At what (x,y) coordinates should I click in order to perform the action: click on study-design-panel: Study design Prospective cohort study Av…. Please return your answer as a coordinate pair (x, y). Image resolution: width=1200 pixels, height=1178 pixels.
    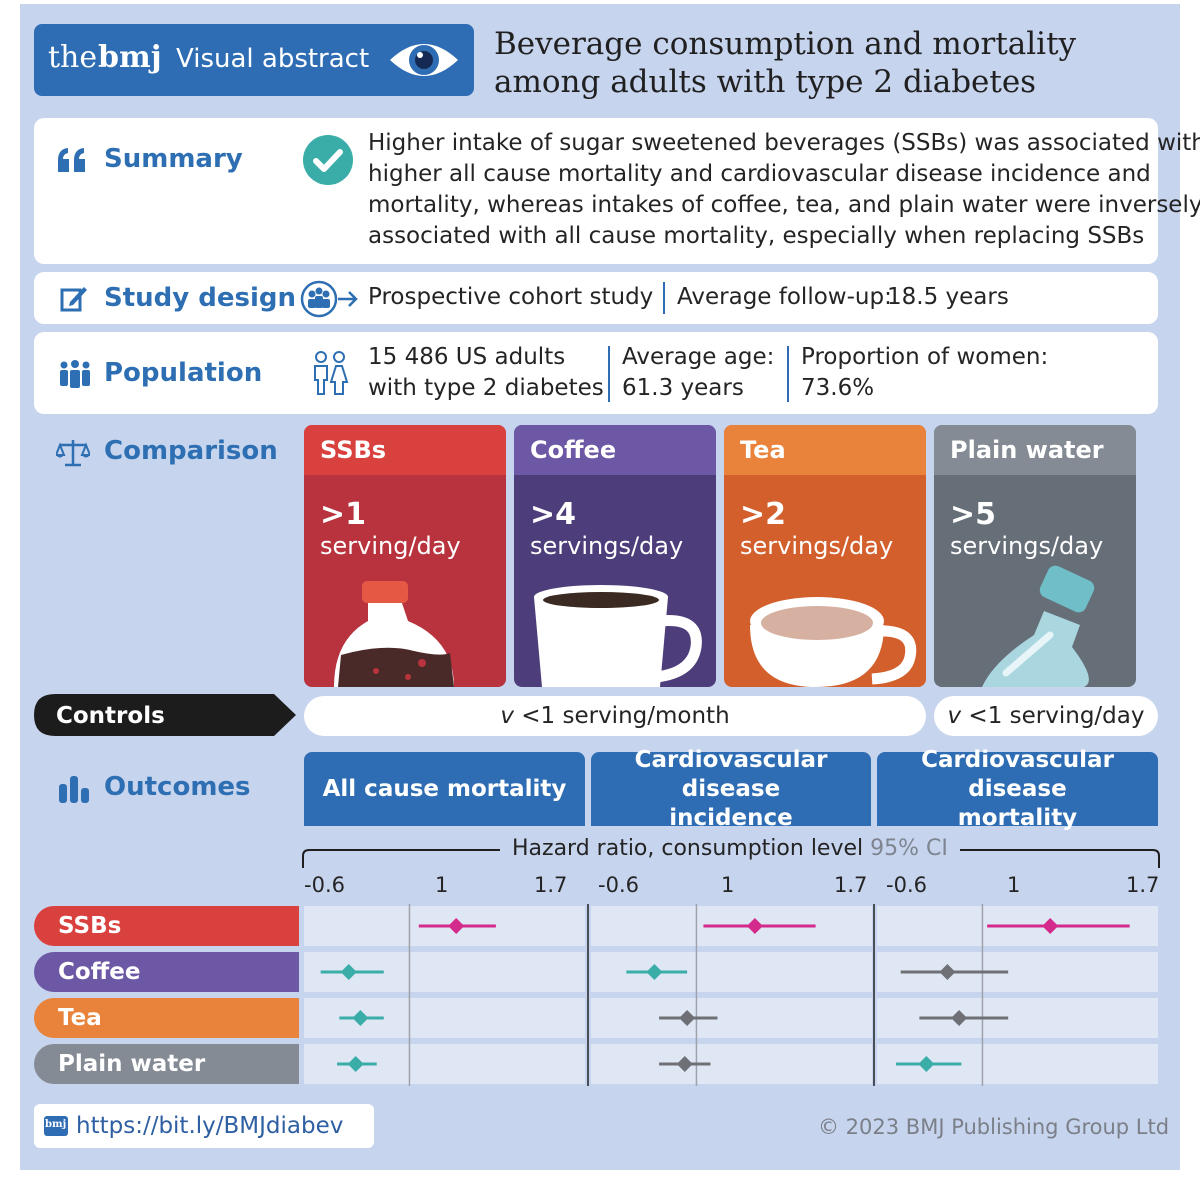
    Looking at the image, I should click on (596, 298).